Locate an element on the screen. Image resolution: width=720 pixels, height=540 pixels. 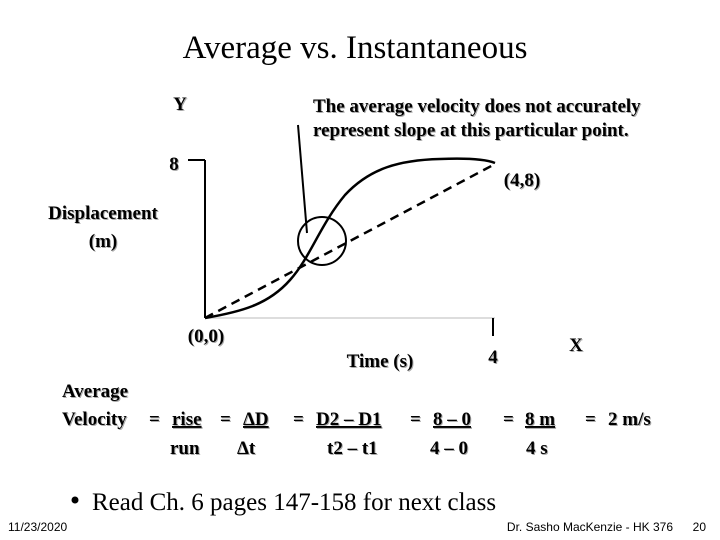
formula-lead: Average is located at coordinates (95, 391).